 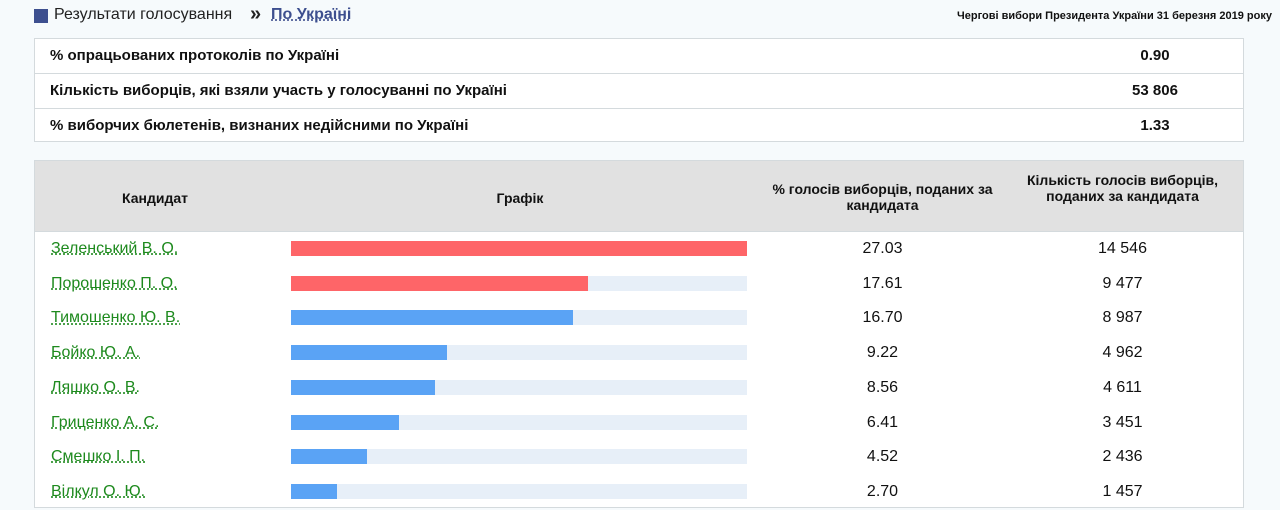 I want to click on candidate-link: Бойко Ю. А., so click(x=96, y=353).